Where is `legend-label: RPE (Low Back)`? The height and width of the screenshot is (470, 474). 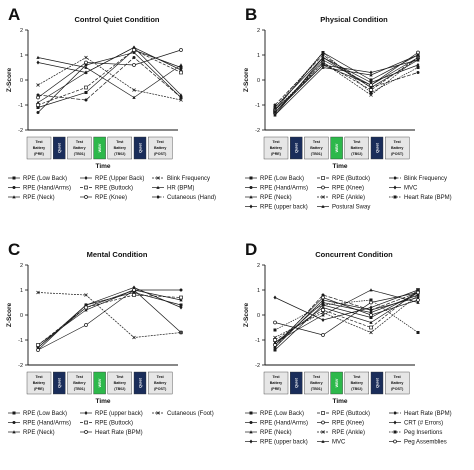
legend-label: RPE (Low Back) is located at coordinates (282, 179).